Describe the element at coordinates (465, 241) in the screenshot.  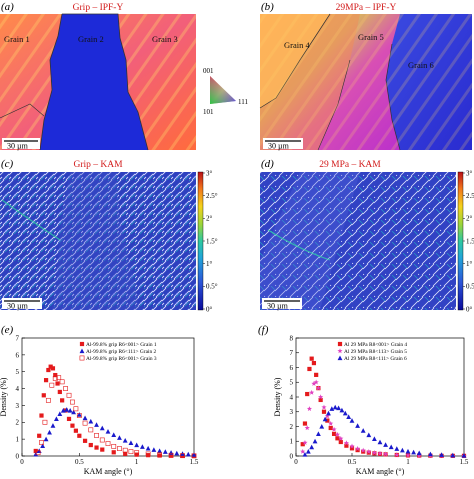
I see `kam-colorbar-d: 3° 2.5° 2° 1.5° 1° 0.5° 0°` at that location.